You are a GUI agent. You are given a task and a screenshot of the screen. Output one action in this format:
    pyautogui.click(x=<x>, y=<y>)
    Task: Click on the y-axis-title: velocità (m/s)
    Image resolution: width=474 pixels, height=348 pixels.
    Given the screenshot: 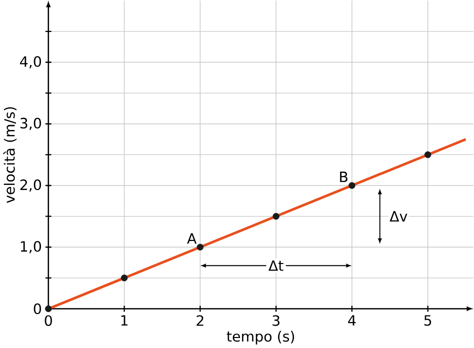 What is the action you would take?
    pyautogui.click(x=10, y=155)
    